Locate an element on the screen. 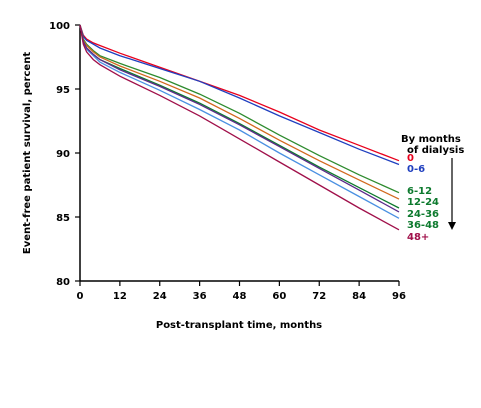 The image size is (481, 408). y-tick-label: 80 is located at coordinates (63, 282).